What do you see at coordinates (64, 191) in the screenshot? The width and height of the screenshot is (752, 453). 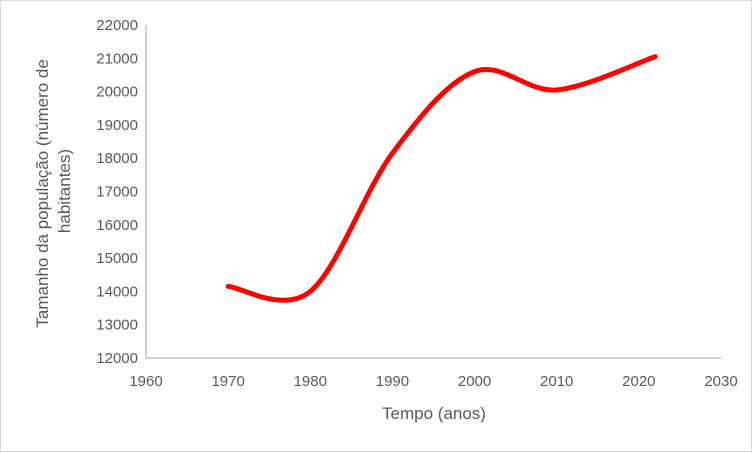 I see `y-axis-label-line-2: habitantes)` at bounding box center [64, 191].